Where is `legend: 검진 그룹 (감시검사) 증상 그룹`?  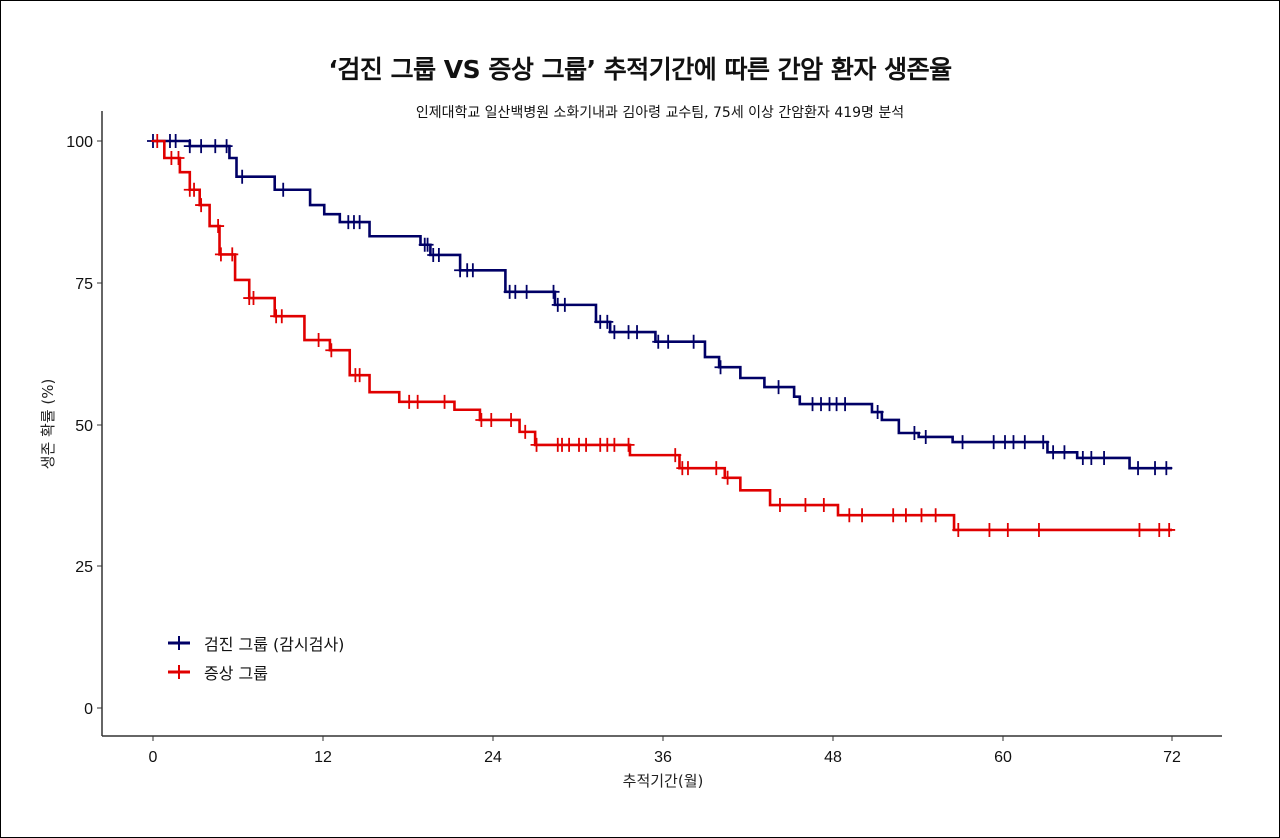
legend: 검진 그룹 (감시검사) 증상 그룹 is located at coordinates (256, 659).